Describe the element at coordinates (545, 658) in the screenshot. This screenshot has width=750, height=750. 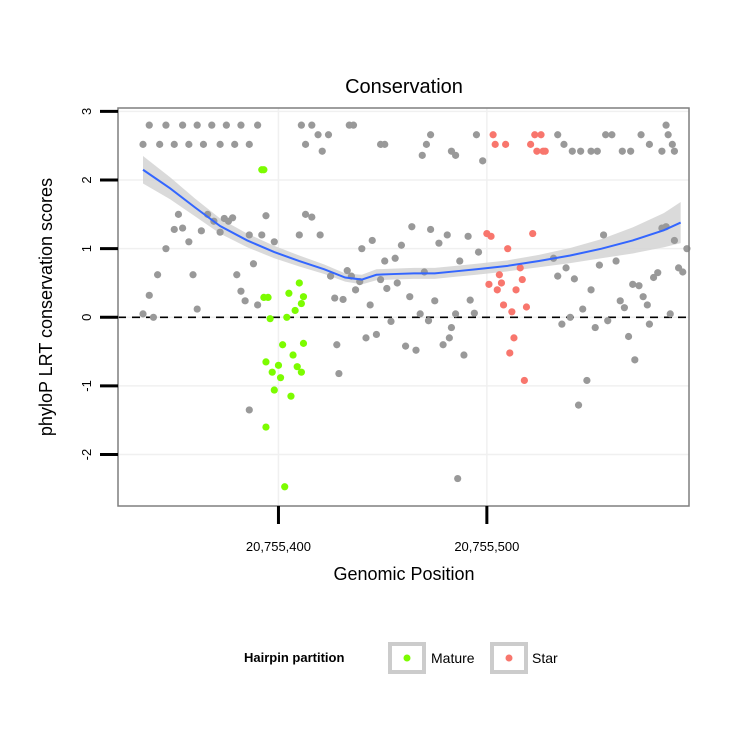
I see `legend-label-star: Star` at that location.